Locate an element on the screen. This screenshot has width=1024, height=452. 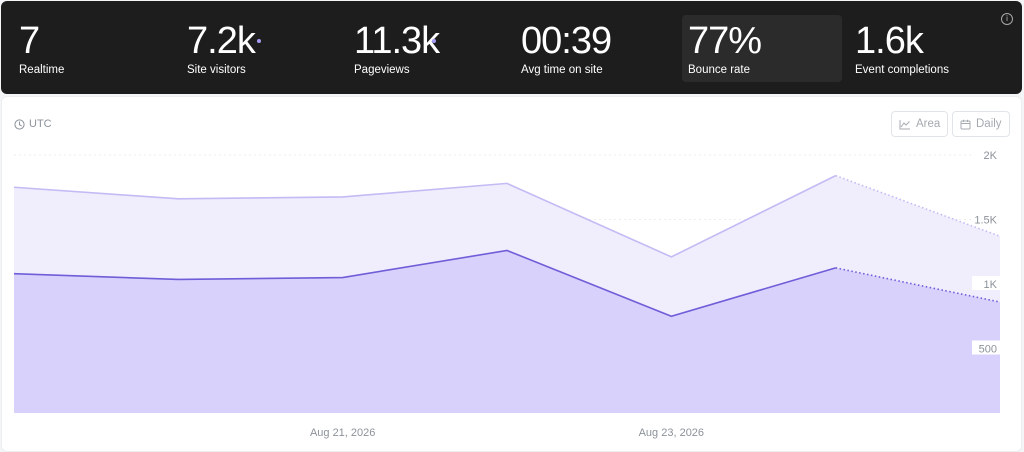
area-chart-icon is located at coordinates (904, 124).